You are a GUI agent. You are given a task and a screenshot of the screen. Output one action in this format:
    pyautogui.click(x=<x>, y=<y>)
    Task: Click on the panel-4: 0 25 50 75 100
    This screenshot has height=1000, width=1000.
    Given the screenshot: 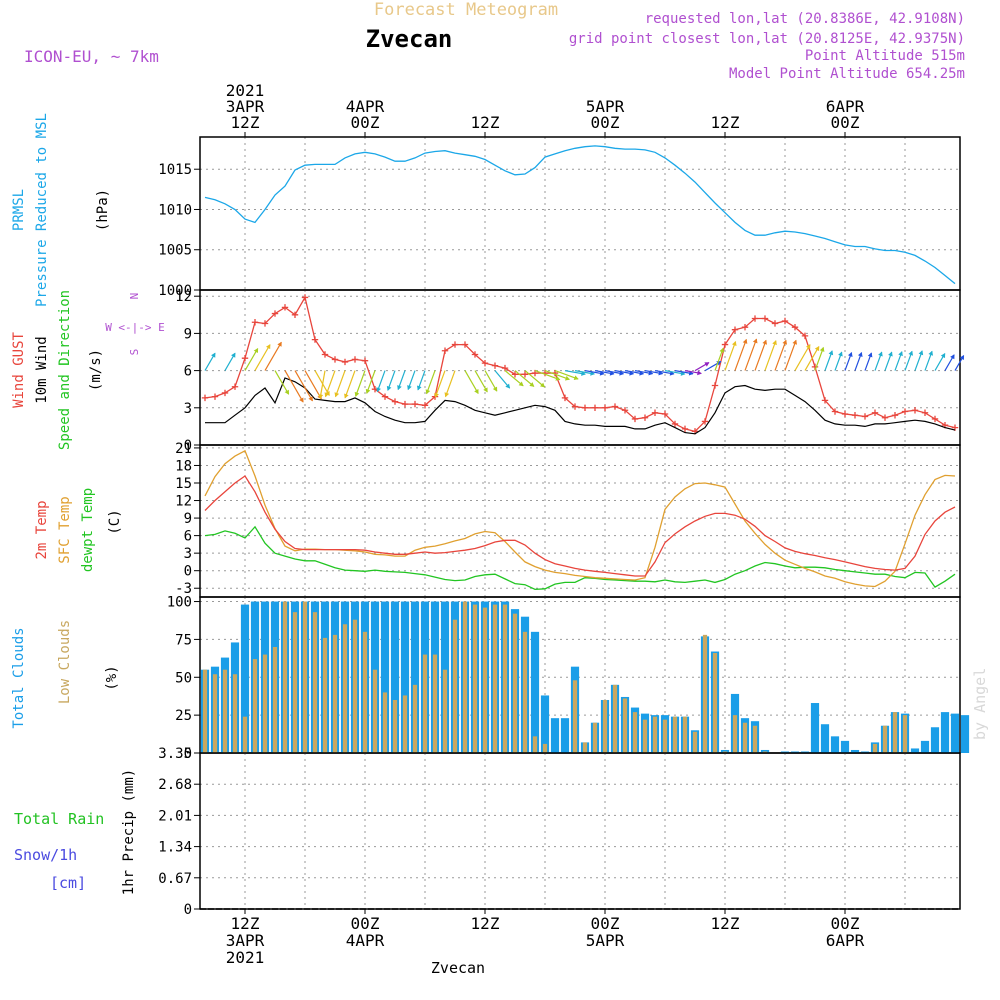 What is the action you would take?
    pyautogui.click(x=568, y=678)
    